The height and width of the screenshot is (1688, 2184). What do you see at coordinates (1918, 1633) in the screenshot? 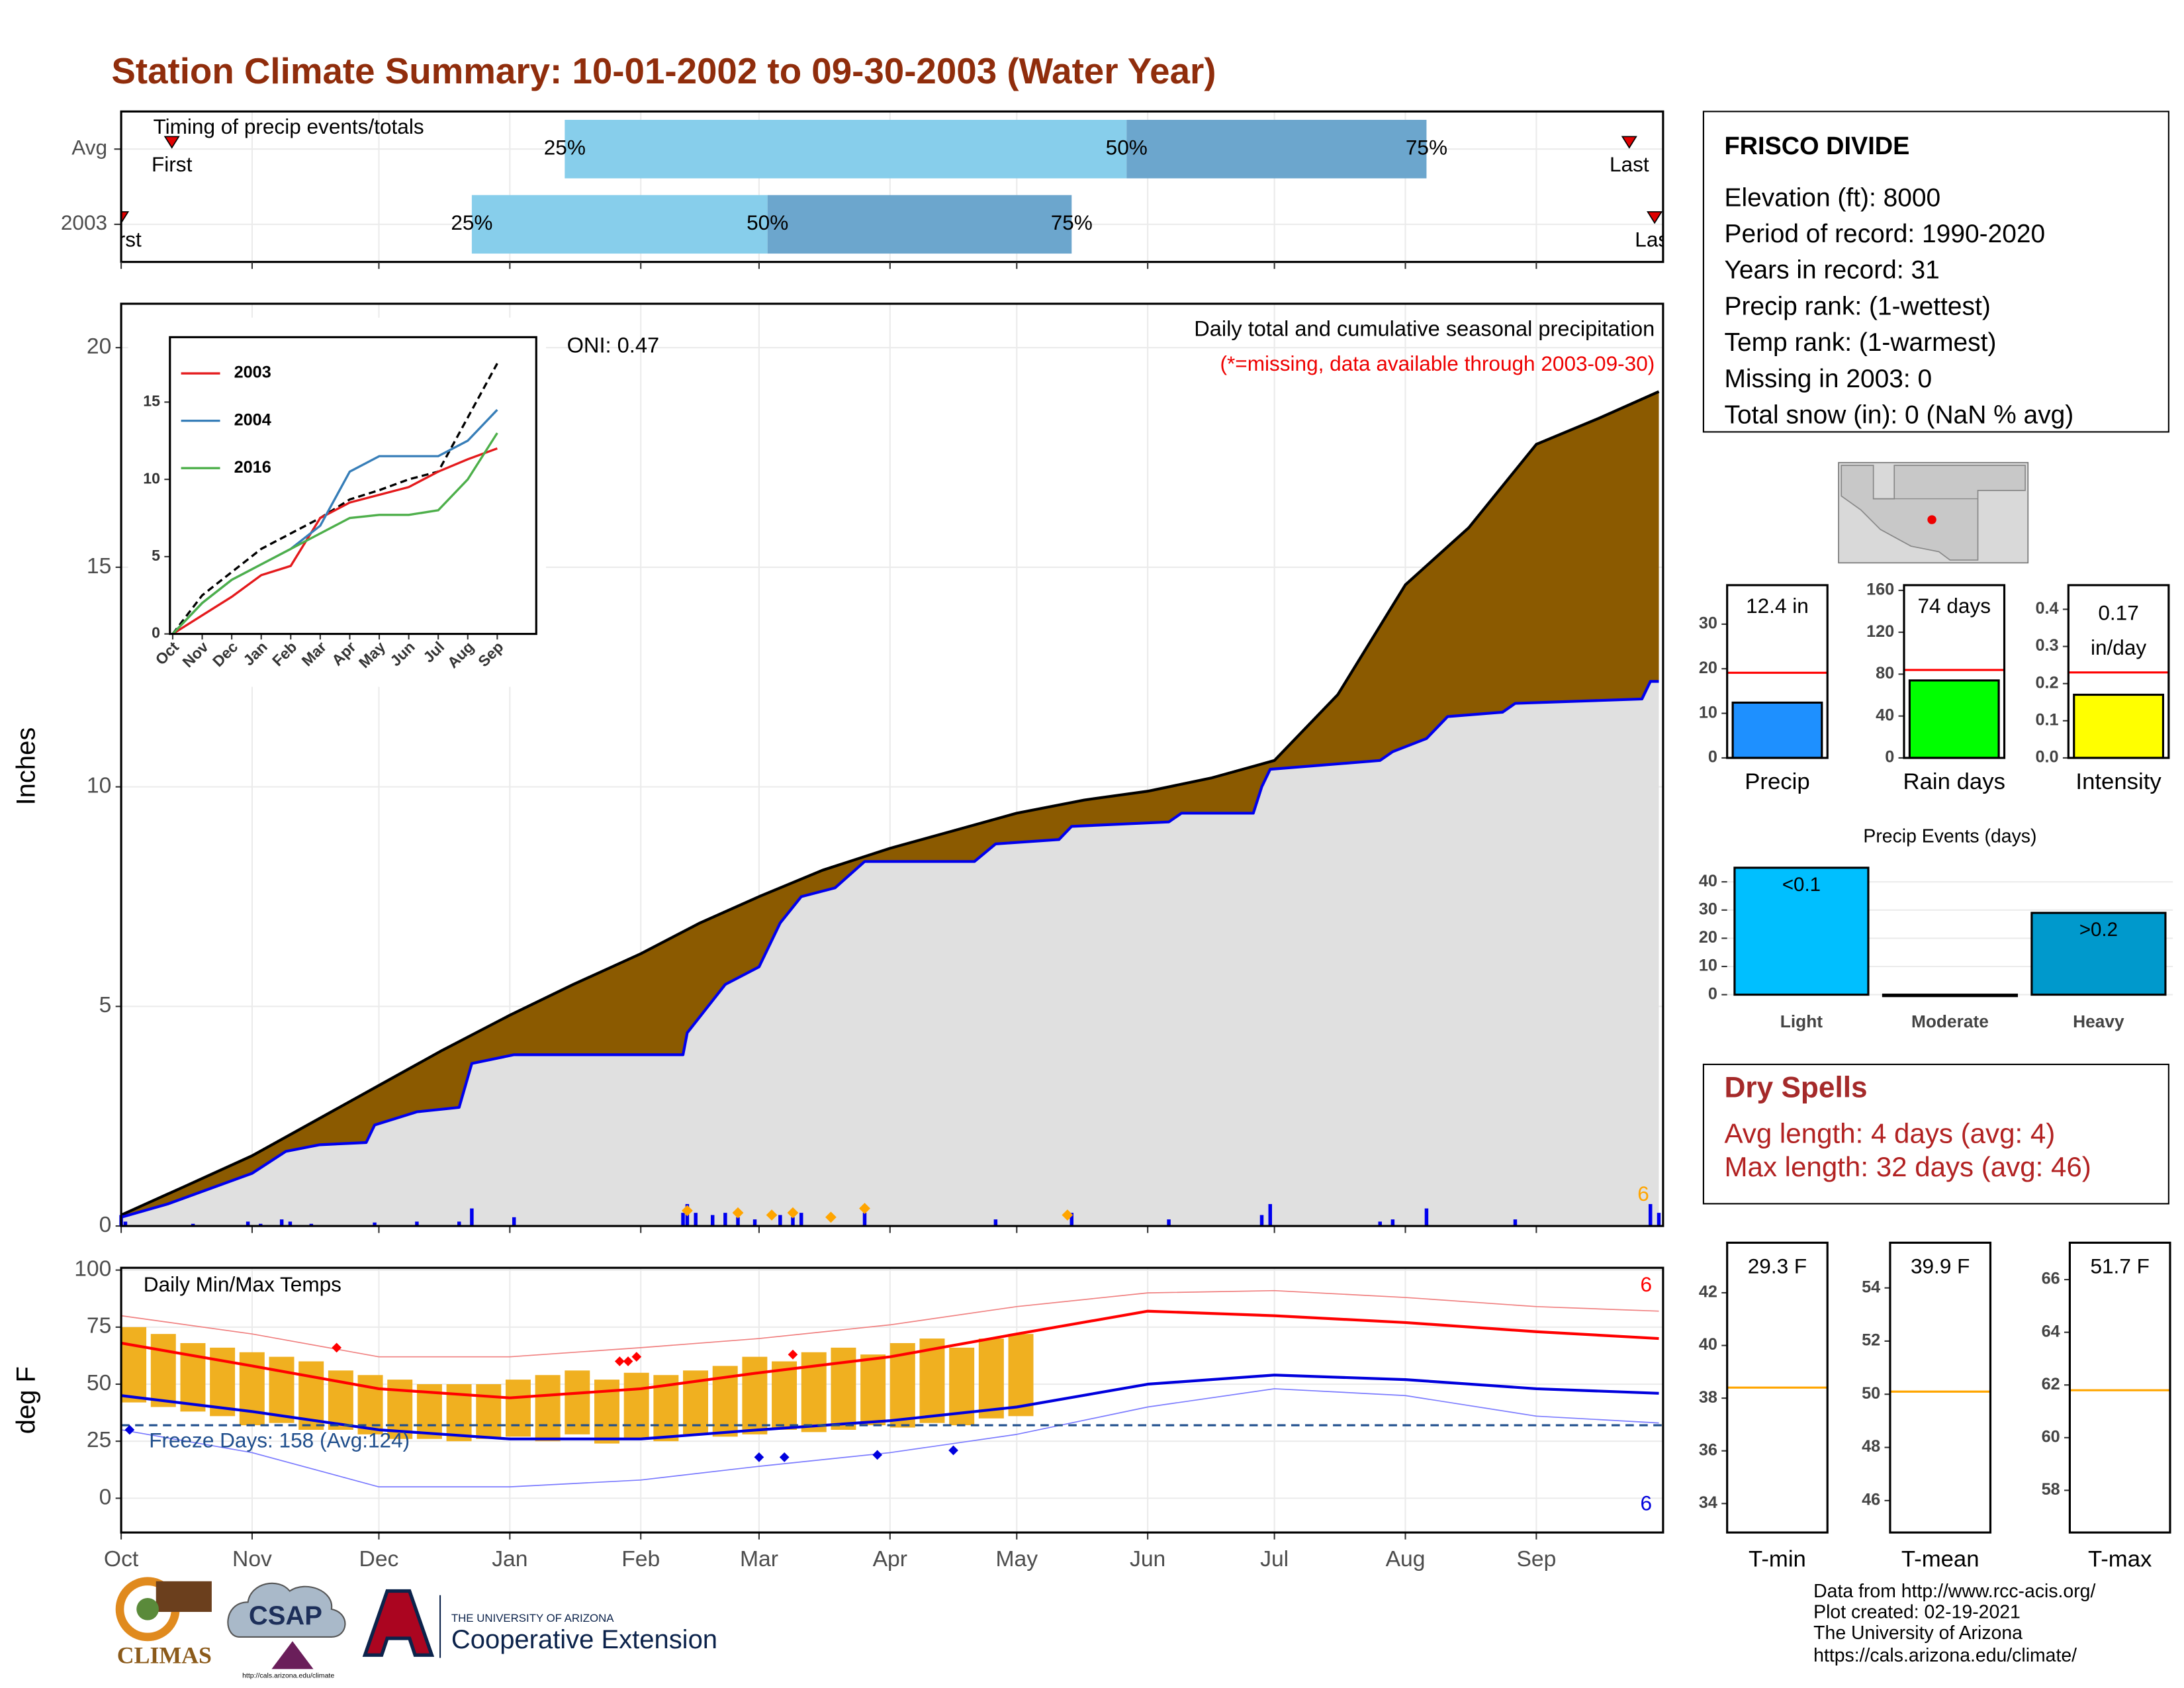
I see `credit-line: The University of Arizona` at bounding box center [1918, 1633].